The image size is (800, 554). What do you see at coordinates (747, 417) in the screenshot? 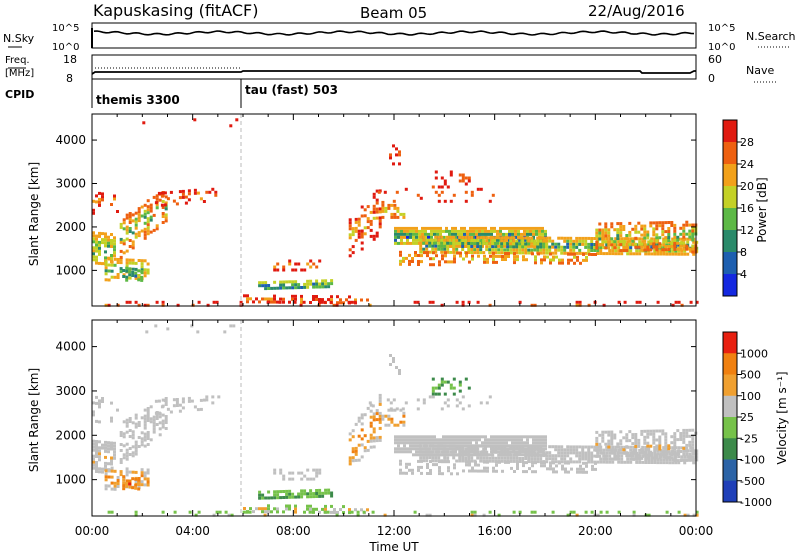
I see `colorbar-tick-label: 25` at bounding box center [747, 417].